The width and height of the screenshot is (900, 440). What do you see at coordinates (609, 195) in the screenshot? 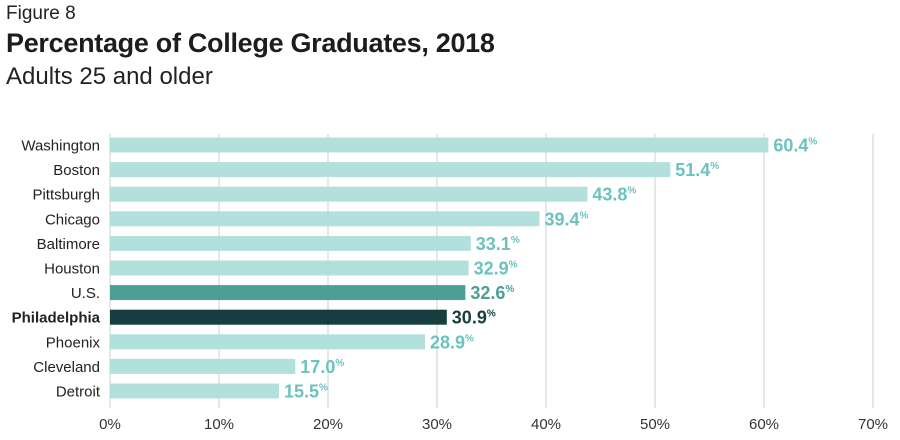
I see `value-number: 43.8` at bounding box center [609, 195].